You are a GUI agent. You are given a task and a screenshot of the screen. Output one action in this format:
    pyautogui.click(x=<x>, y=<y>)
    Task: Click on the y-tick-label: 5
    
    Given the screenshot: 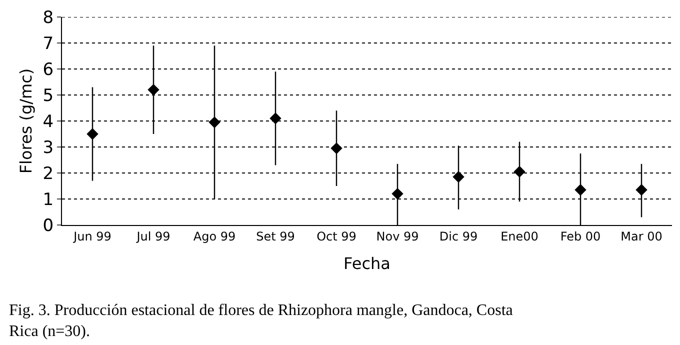 What is the action you would take?
    pyautogui.click(x=48, y=96)
    